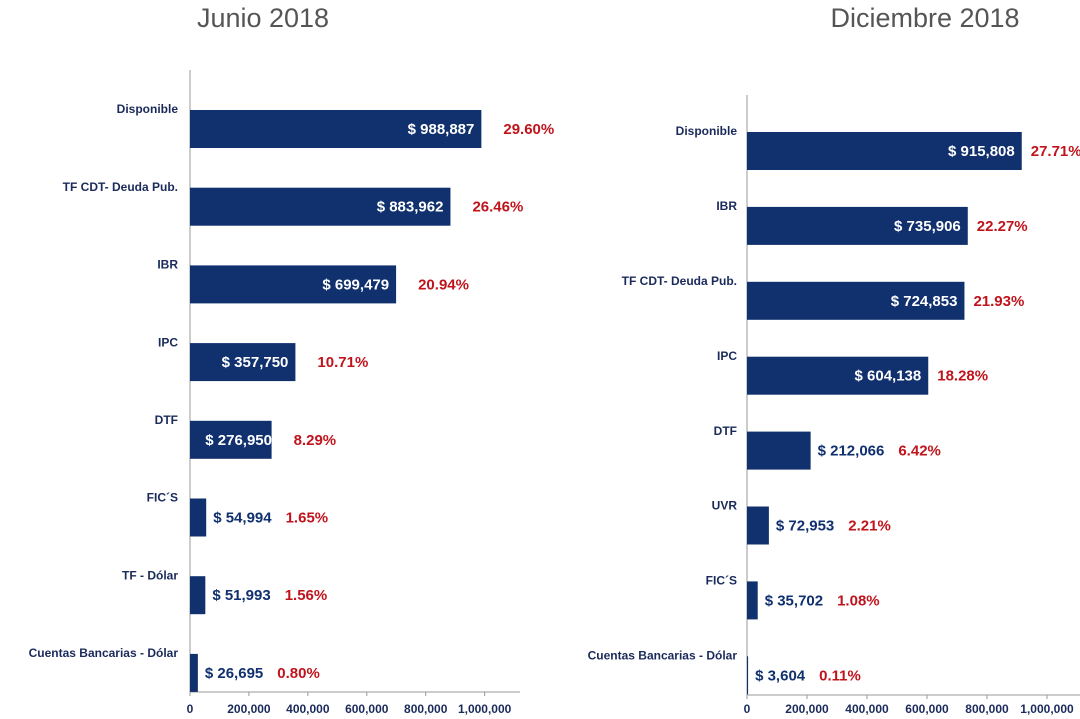  I want to click on percentage-label: 0.11%, so click(840, 675).